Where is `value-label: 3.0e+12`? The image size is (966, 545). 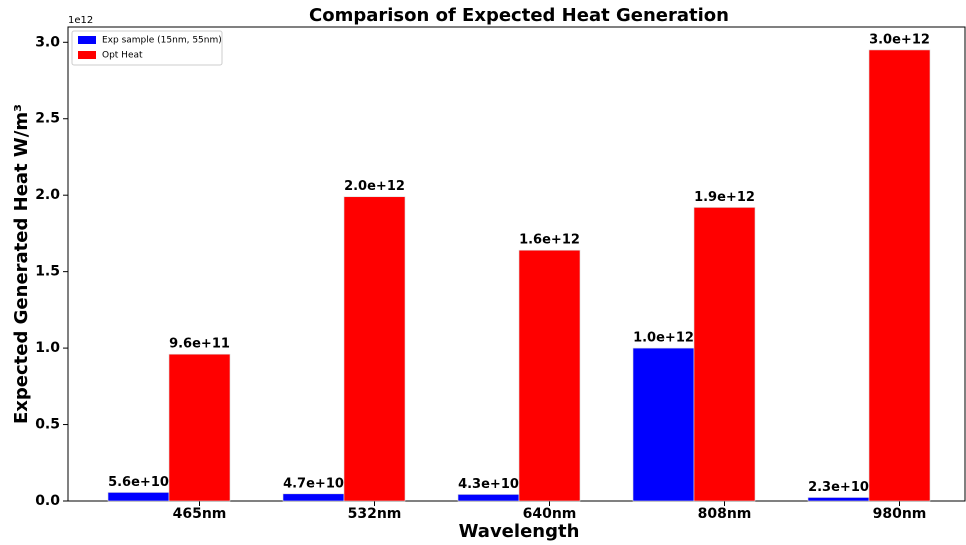 value-label: 3.0e+12 is located at coordinates (899, 39).